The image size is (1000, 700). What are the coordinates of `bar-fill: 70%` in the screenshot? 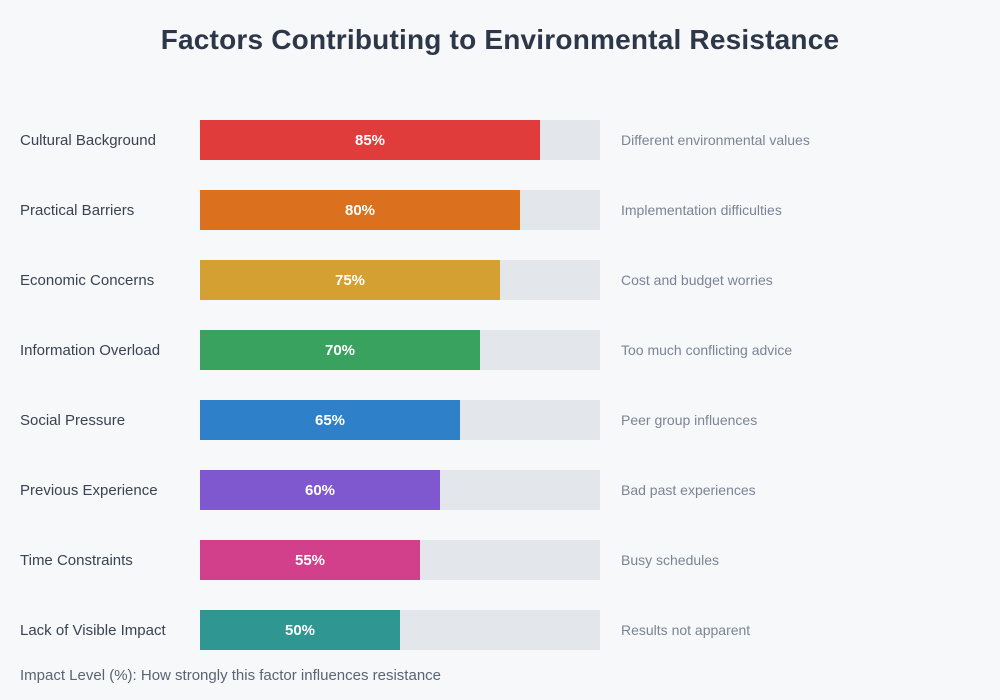 It's located at (340, 350).